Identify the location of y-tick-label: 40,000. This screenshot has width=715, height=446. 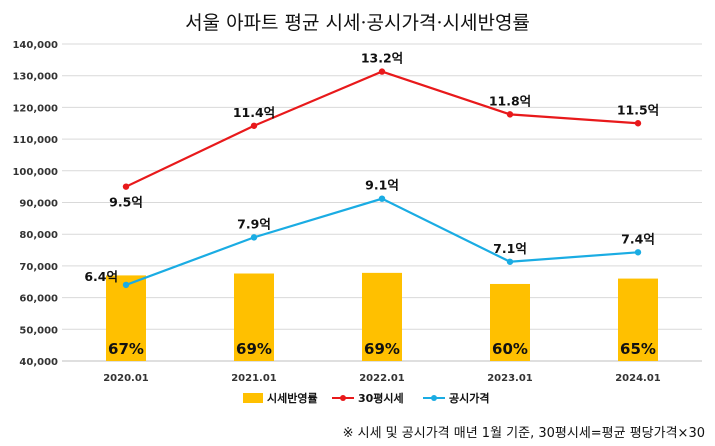
(38, 362).